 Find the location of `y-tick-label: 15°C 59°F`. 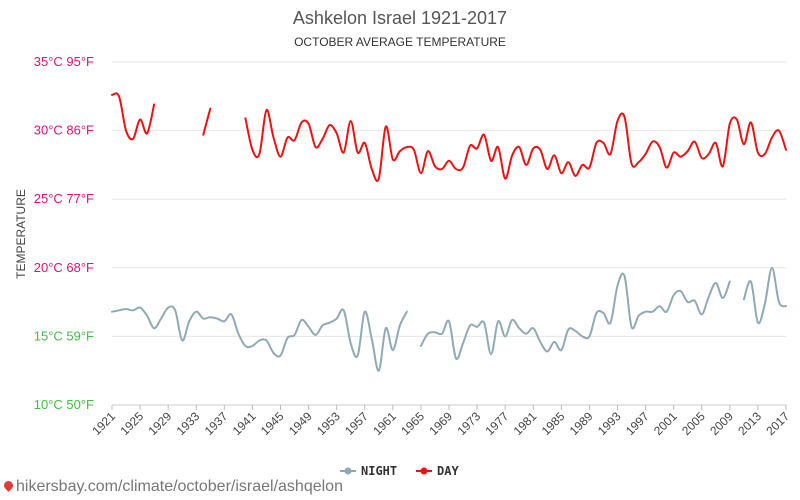

y-tick-label: 15°C 59°F is located at coordinates (64, 335).